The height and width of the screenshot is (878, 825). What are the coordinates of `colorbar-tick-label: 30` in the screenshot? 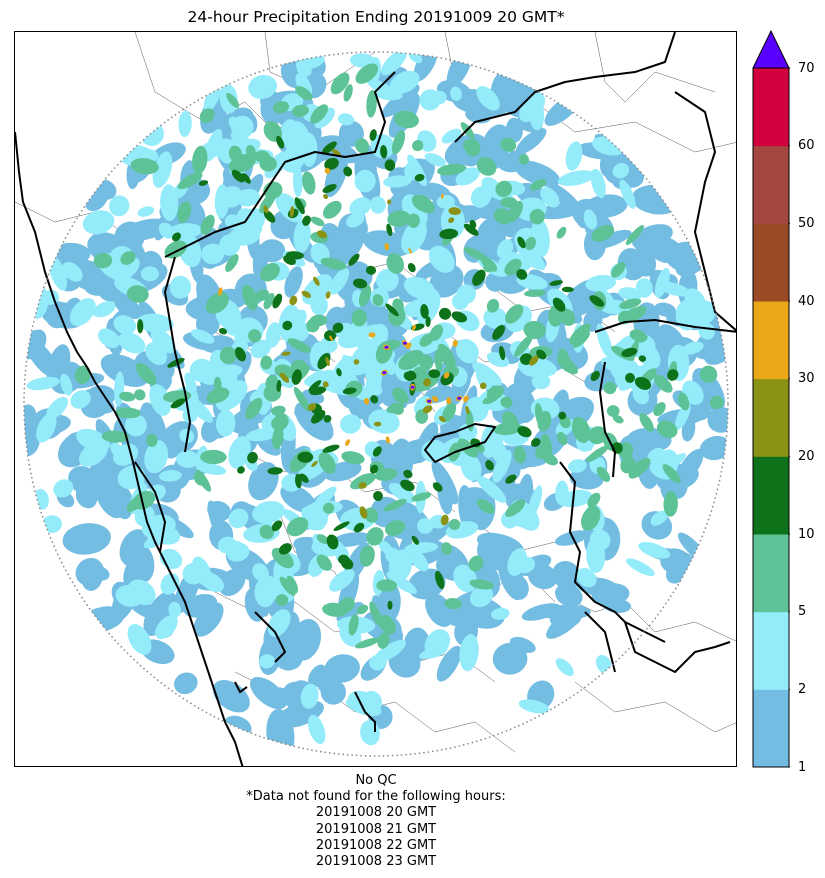 It's located at (806, 379).